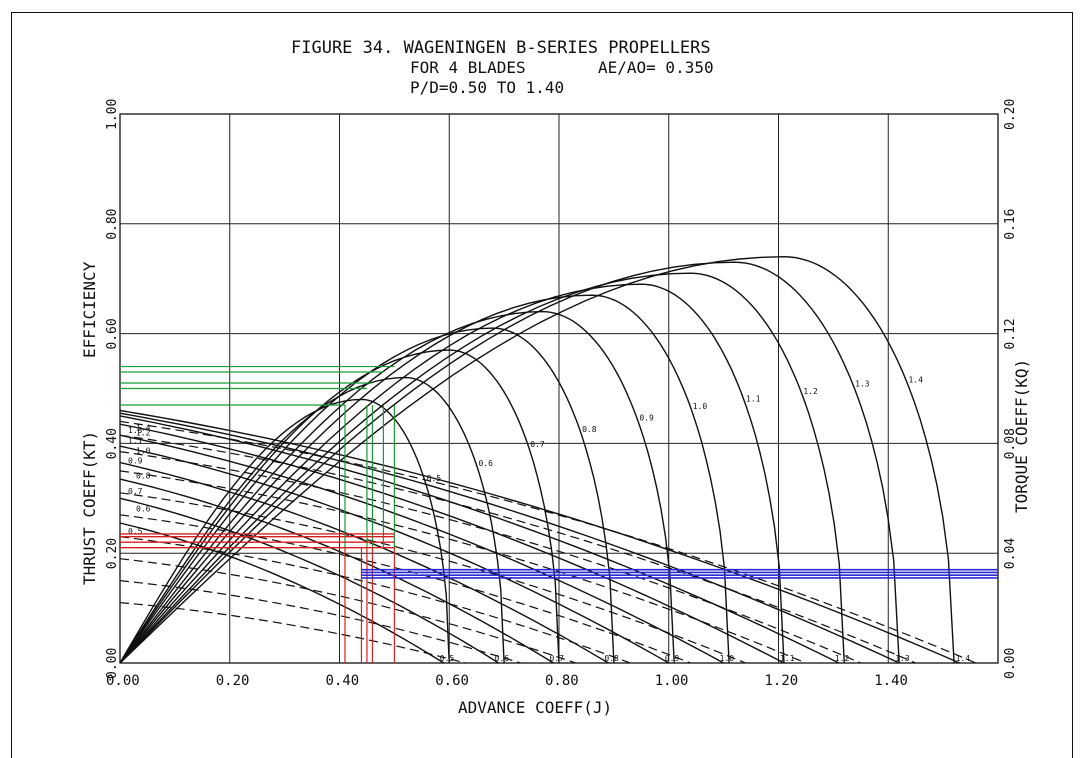  What do you see at coordinates (1010, 223) in the screenshot?
I see `y-tick-label-right: 0.16` at bounding box center [1010, 223].